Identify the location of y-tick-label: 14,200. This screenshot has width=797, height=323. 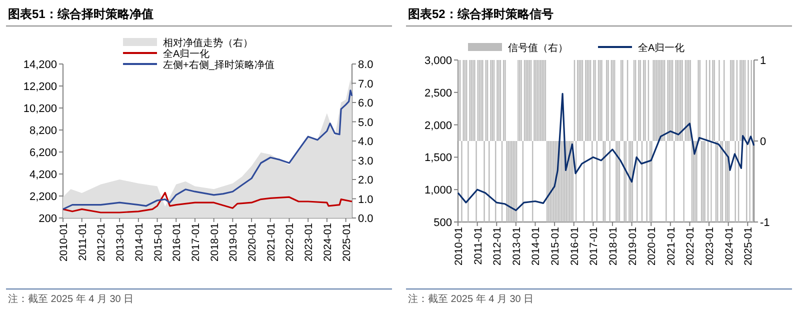
(40, 65).